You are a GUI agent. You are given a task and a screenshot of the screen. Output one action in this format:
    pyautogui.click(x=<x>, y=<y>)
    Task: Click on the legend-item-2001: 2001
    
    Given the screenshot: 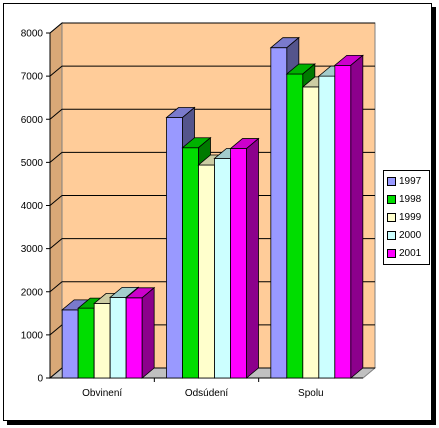 What is the action you would take?
    pyautogui.click(x=404, y=253)
    